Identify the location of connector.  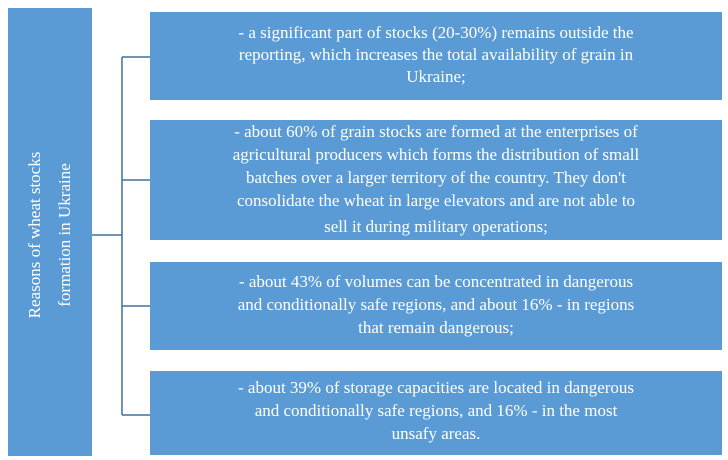
(121, 236).